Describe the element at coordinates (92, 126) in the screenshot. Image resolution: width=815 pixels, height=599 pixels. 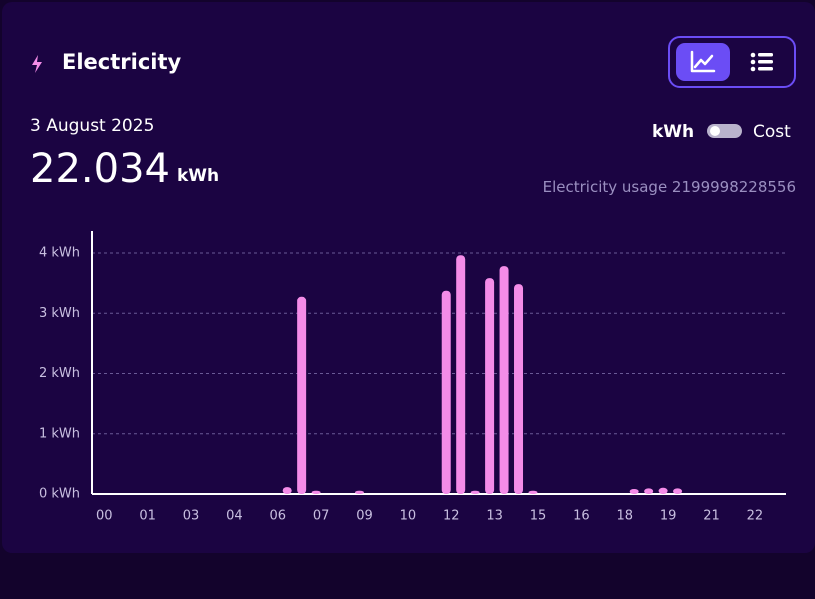
I see `date: 3 August 2025` at that location.